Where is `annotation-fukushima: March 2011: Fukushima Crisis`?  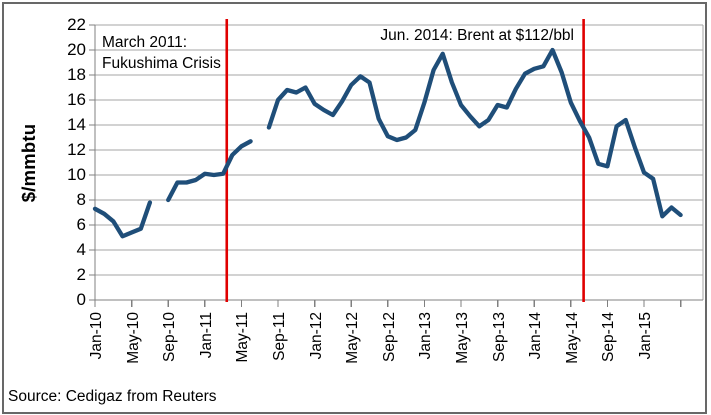 annotation-fukushima: March 2011: Fukushima Crisis is located at coordinates (161, 53).